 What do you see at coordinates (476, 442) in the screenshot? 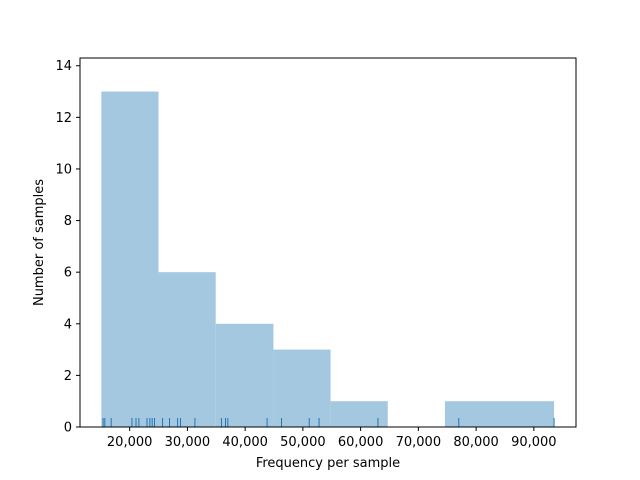
I see `x-tick-label-6: 80,000` at bounding box center [476, 442].